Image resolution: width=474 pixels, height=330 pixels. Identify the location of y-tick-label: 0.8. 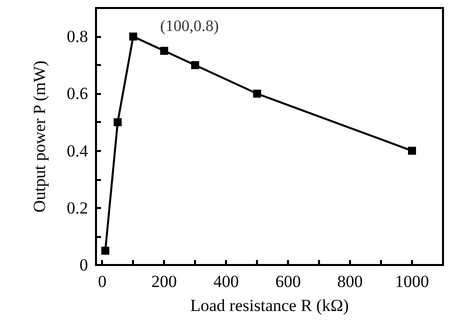
(77, 36).